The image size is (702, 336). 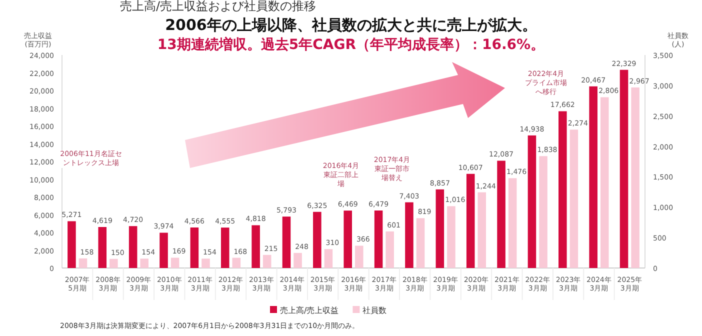 I want to click on legend-label: 社員数, so click(x=374, y=310).